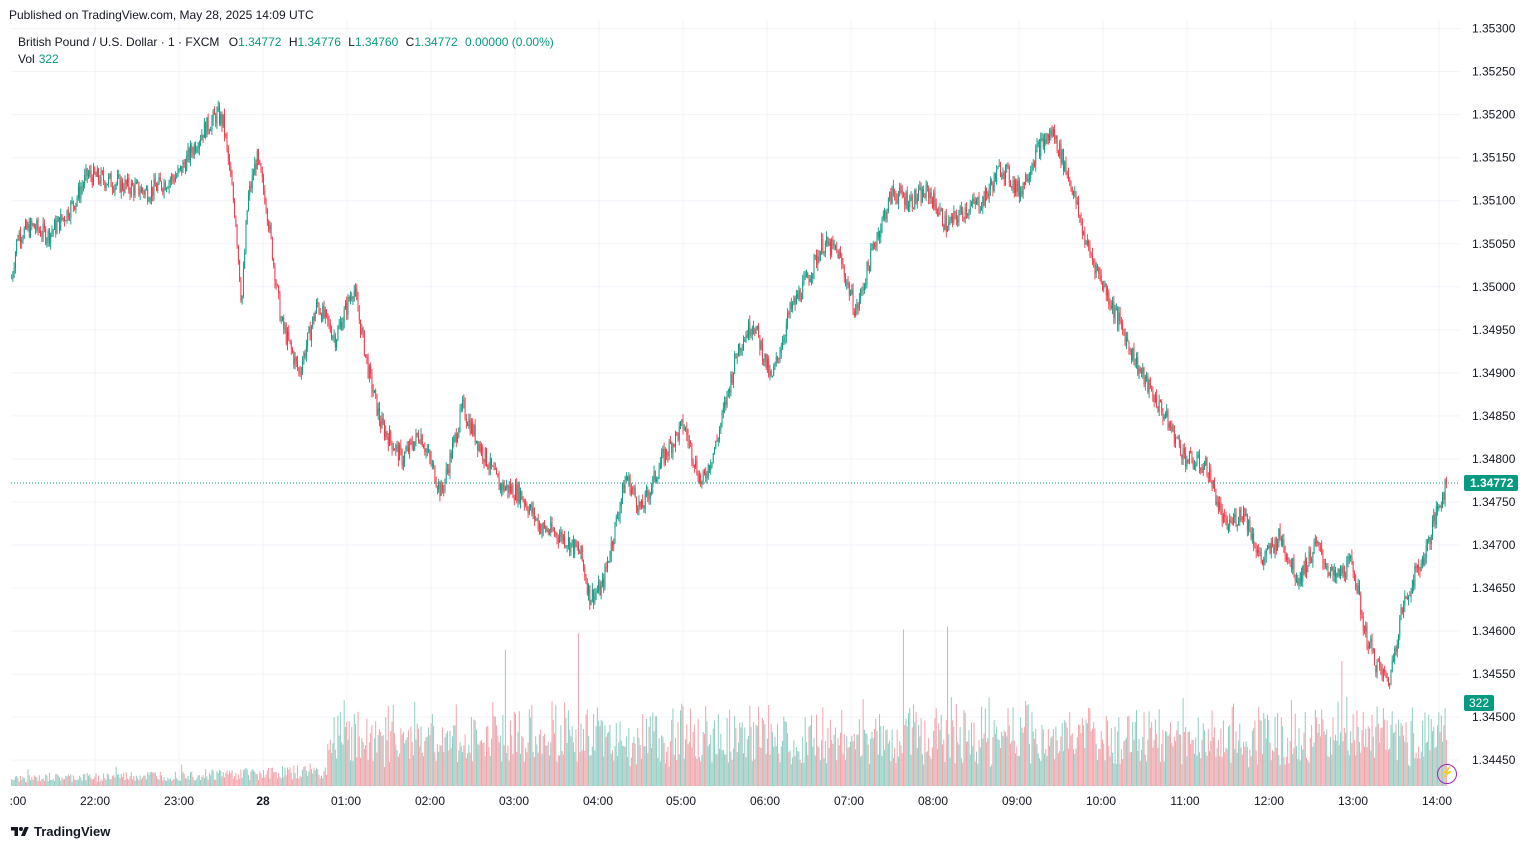 The width and height of the screenshot is (1534, 850). I want to click on close-value: 1.34772, so click(436, 42).